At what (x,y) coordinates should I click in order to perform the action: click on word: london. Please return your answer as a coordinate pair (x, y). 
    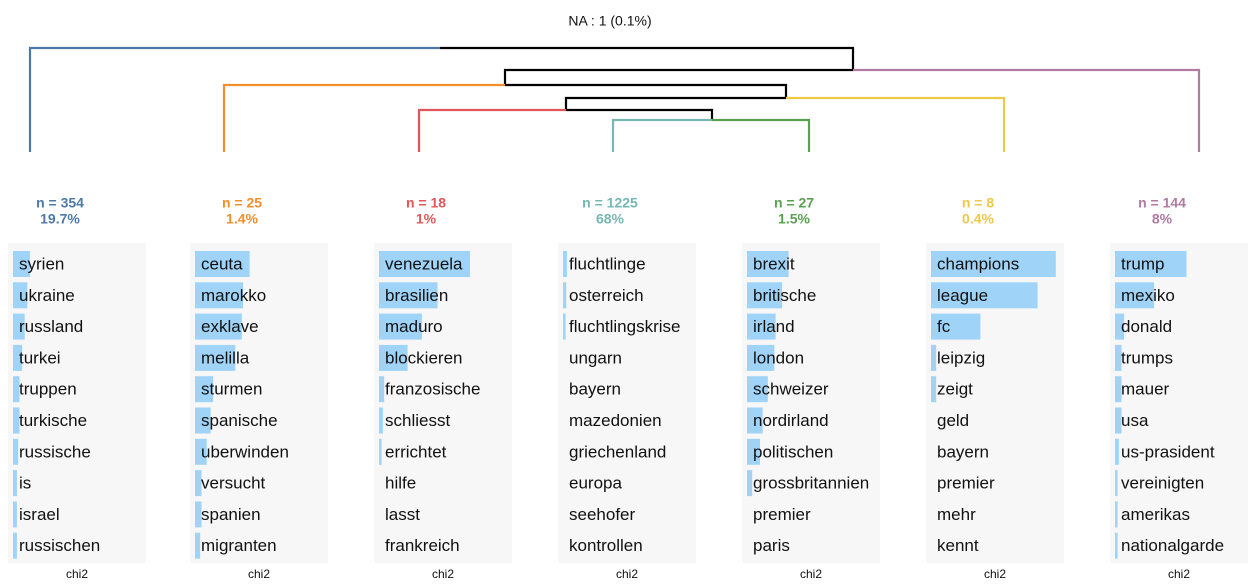
    Looking at the image, I should click on (778, 357).